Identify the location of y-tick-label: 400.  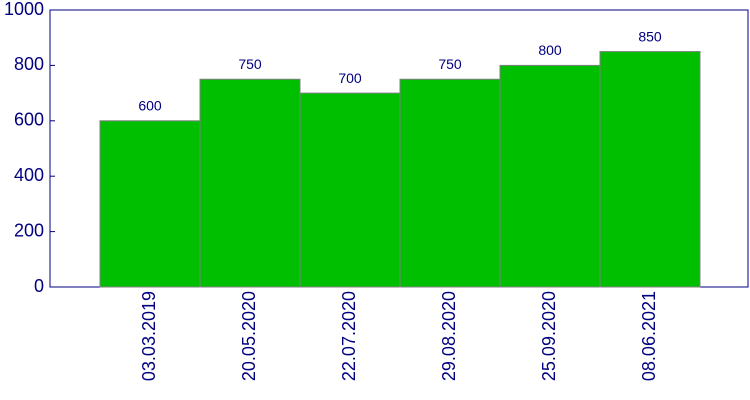
(29, 175).